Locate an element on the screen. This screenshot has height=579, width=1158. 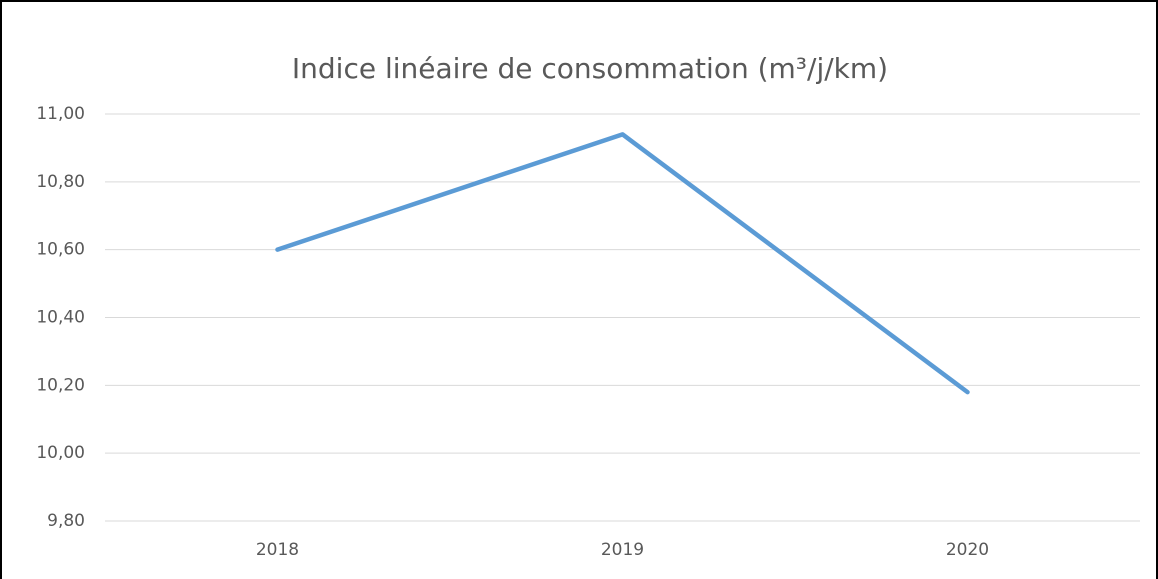
y-tick-label: 9,80 is located at coordinates (66, 521).